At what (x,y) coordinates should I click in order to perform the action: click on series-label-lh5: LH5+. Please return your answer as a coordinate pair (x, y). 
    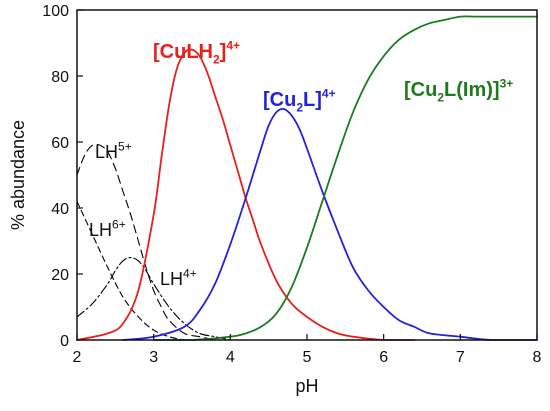
    Looking at the image, I should click on (113, 150).